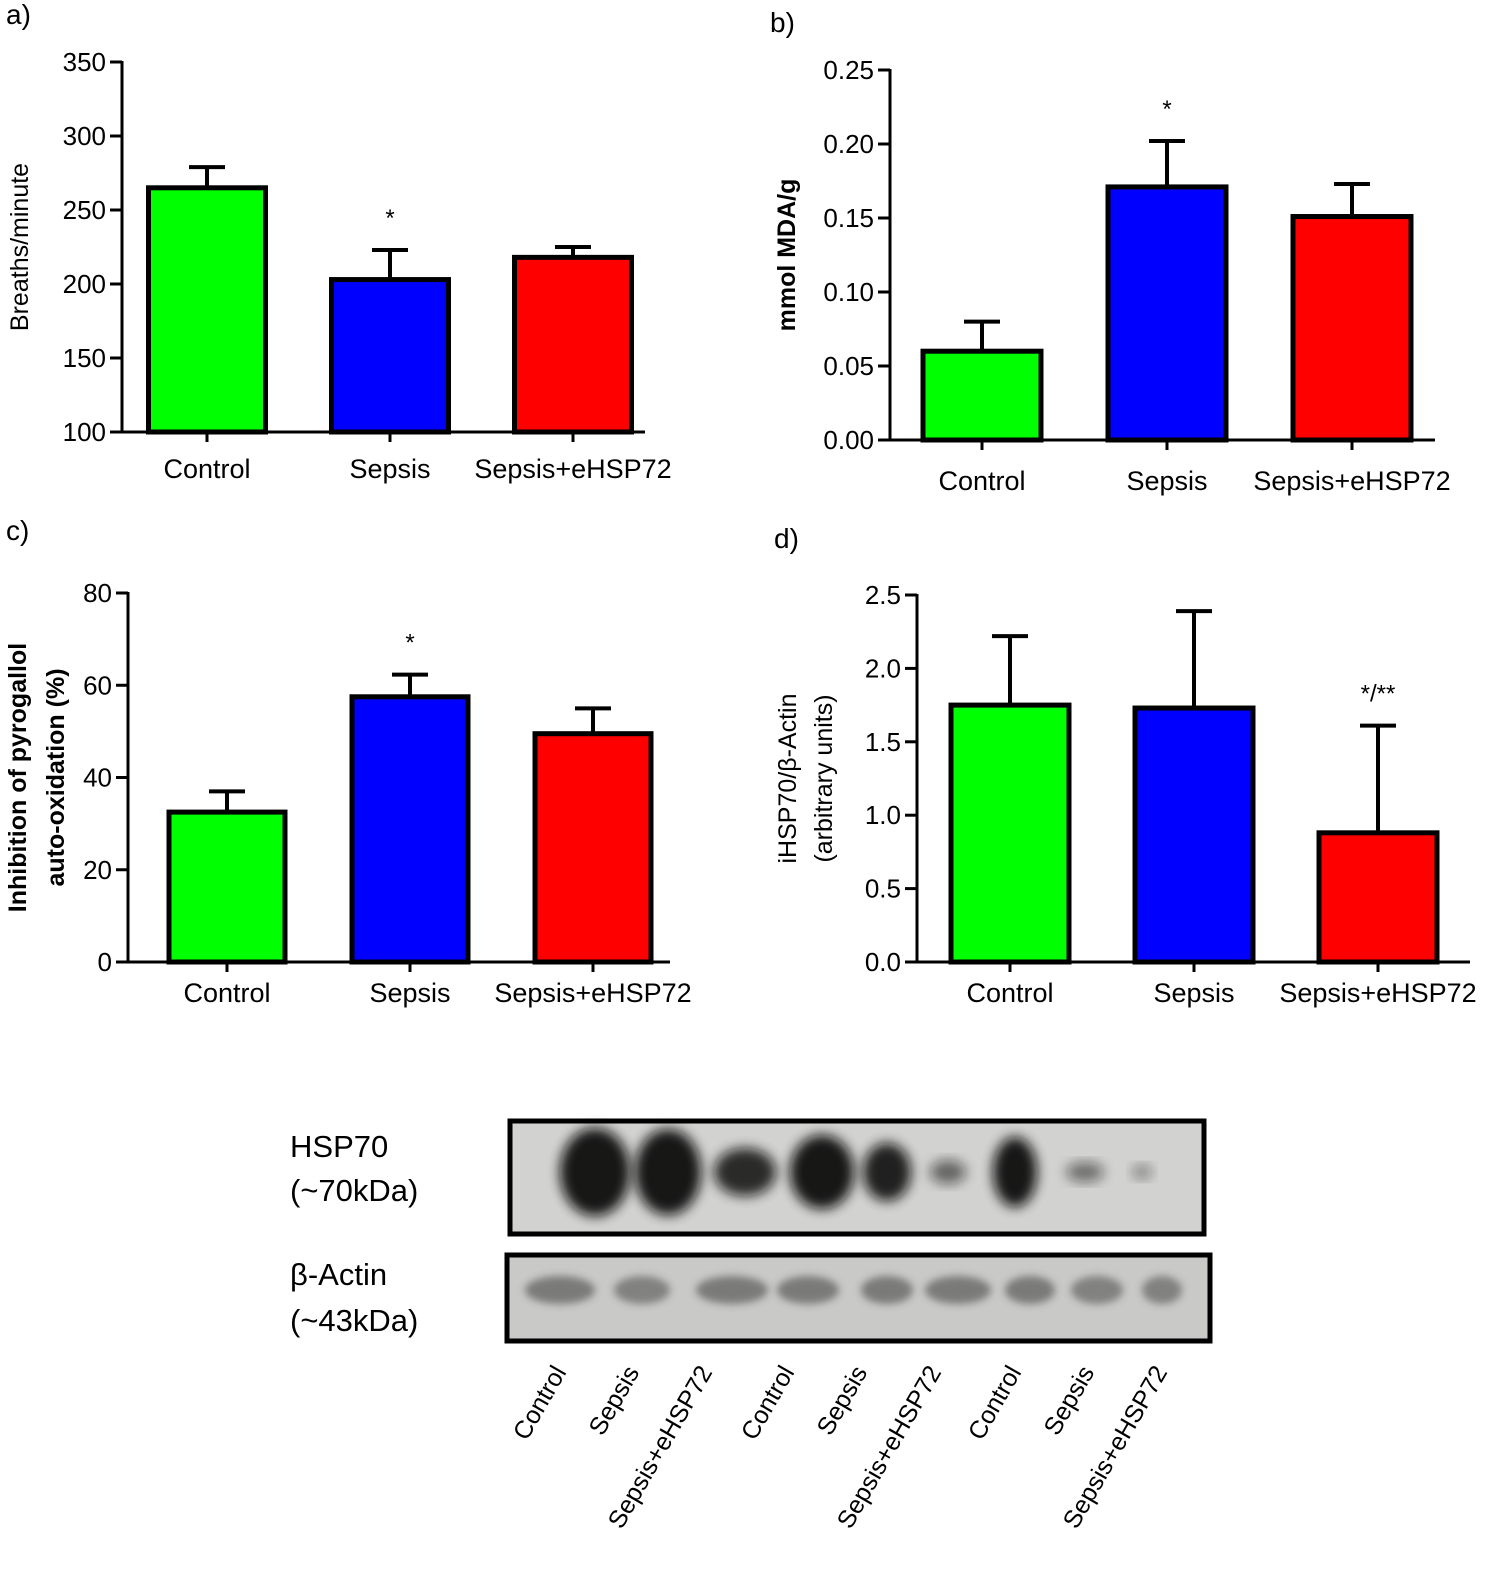  Describe the element at coordinates (84, 358) in the screenshot. I see `y-tick-label: 150` at that location.